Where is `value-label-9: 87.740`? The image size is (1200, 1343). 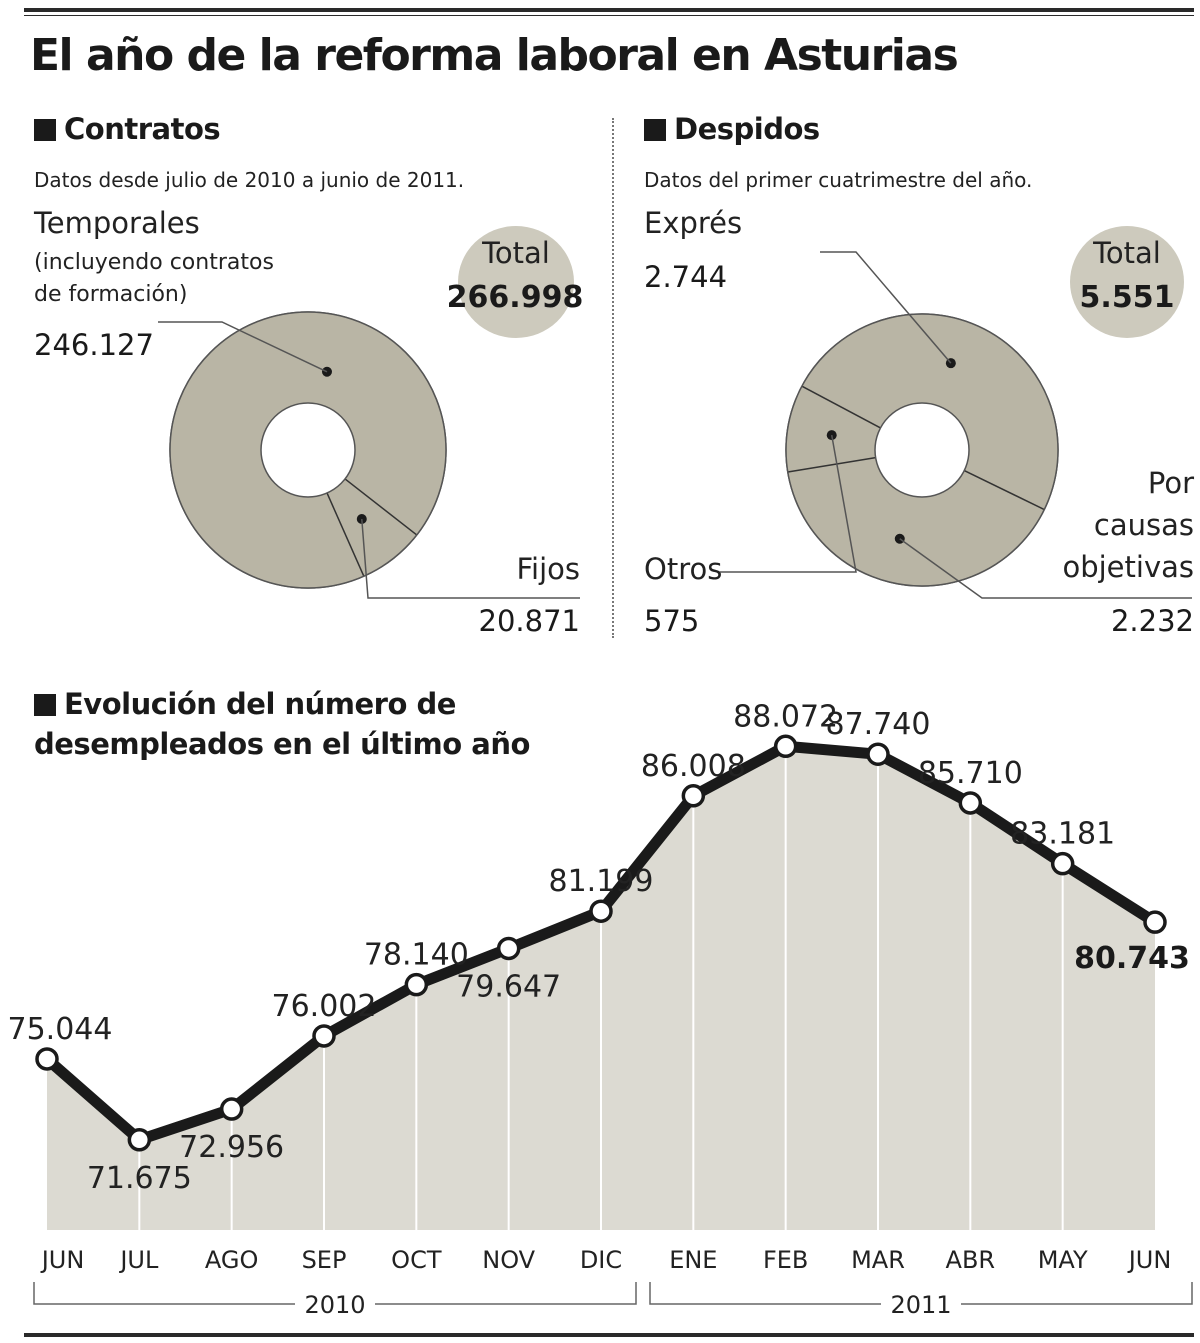
value-label-9: 87.740 is located at coordinates (878, 724).